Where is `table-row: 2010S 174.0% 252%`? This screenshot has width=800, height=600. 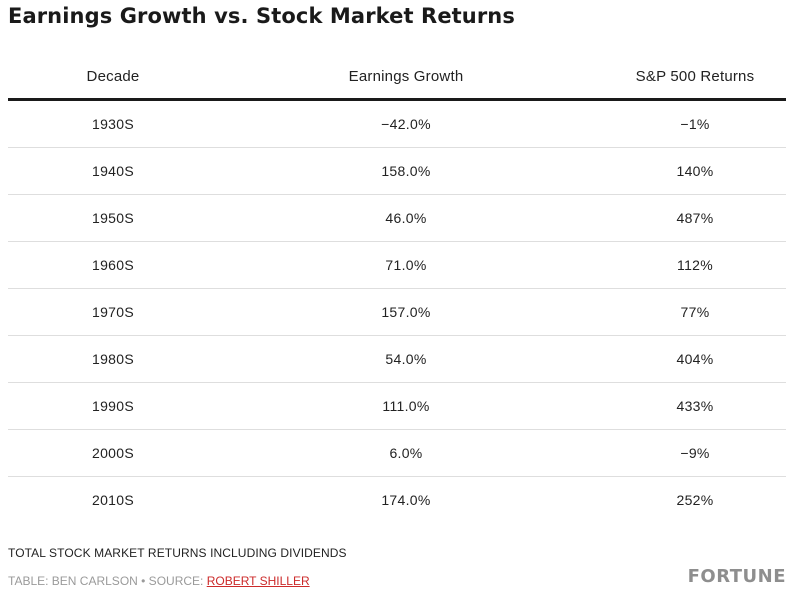 table-row: 2010S 174.0% 252% is located at coordinates (397, 500).